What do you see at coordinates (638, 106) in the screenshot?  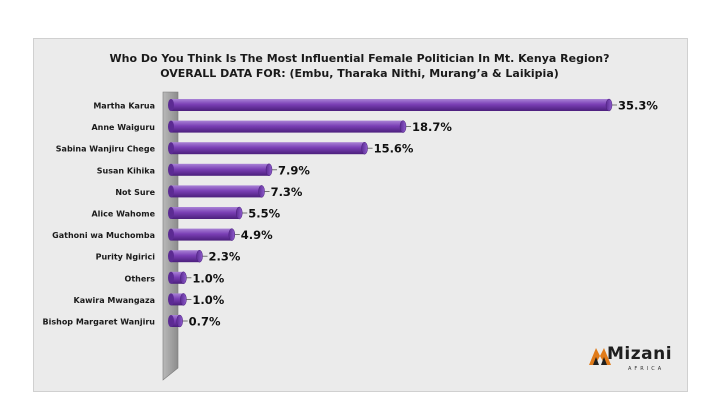 I see `data-label: 35.3%` at bounding box center [638, 106].